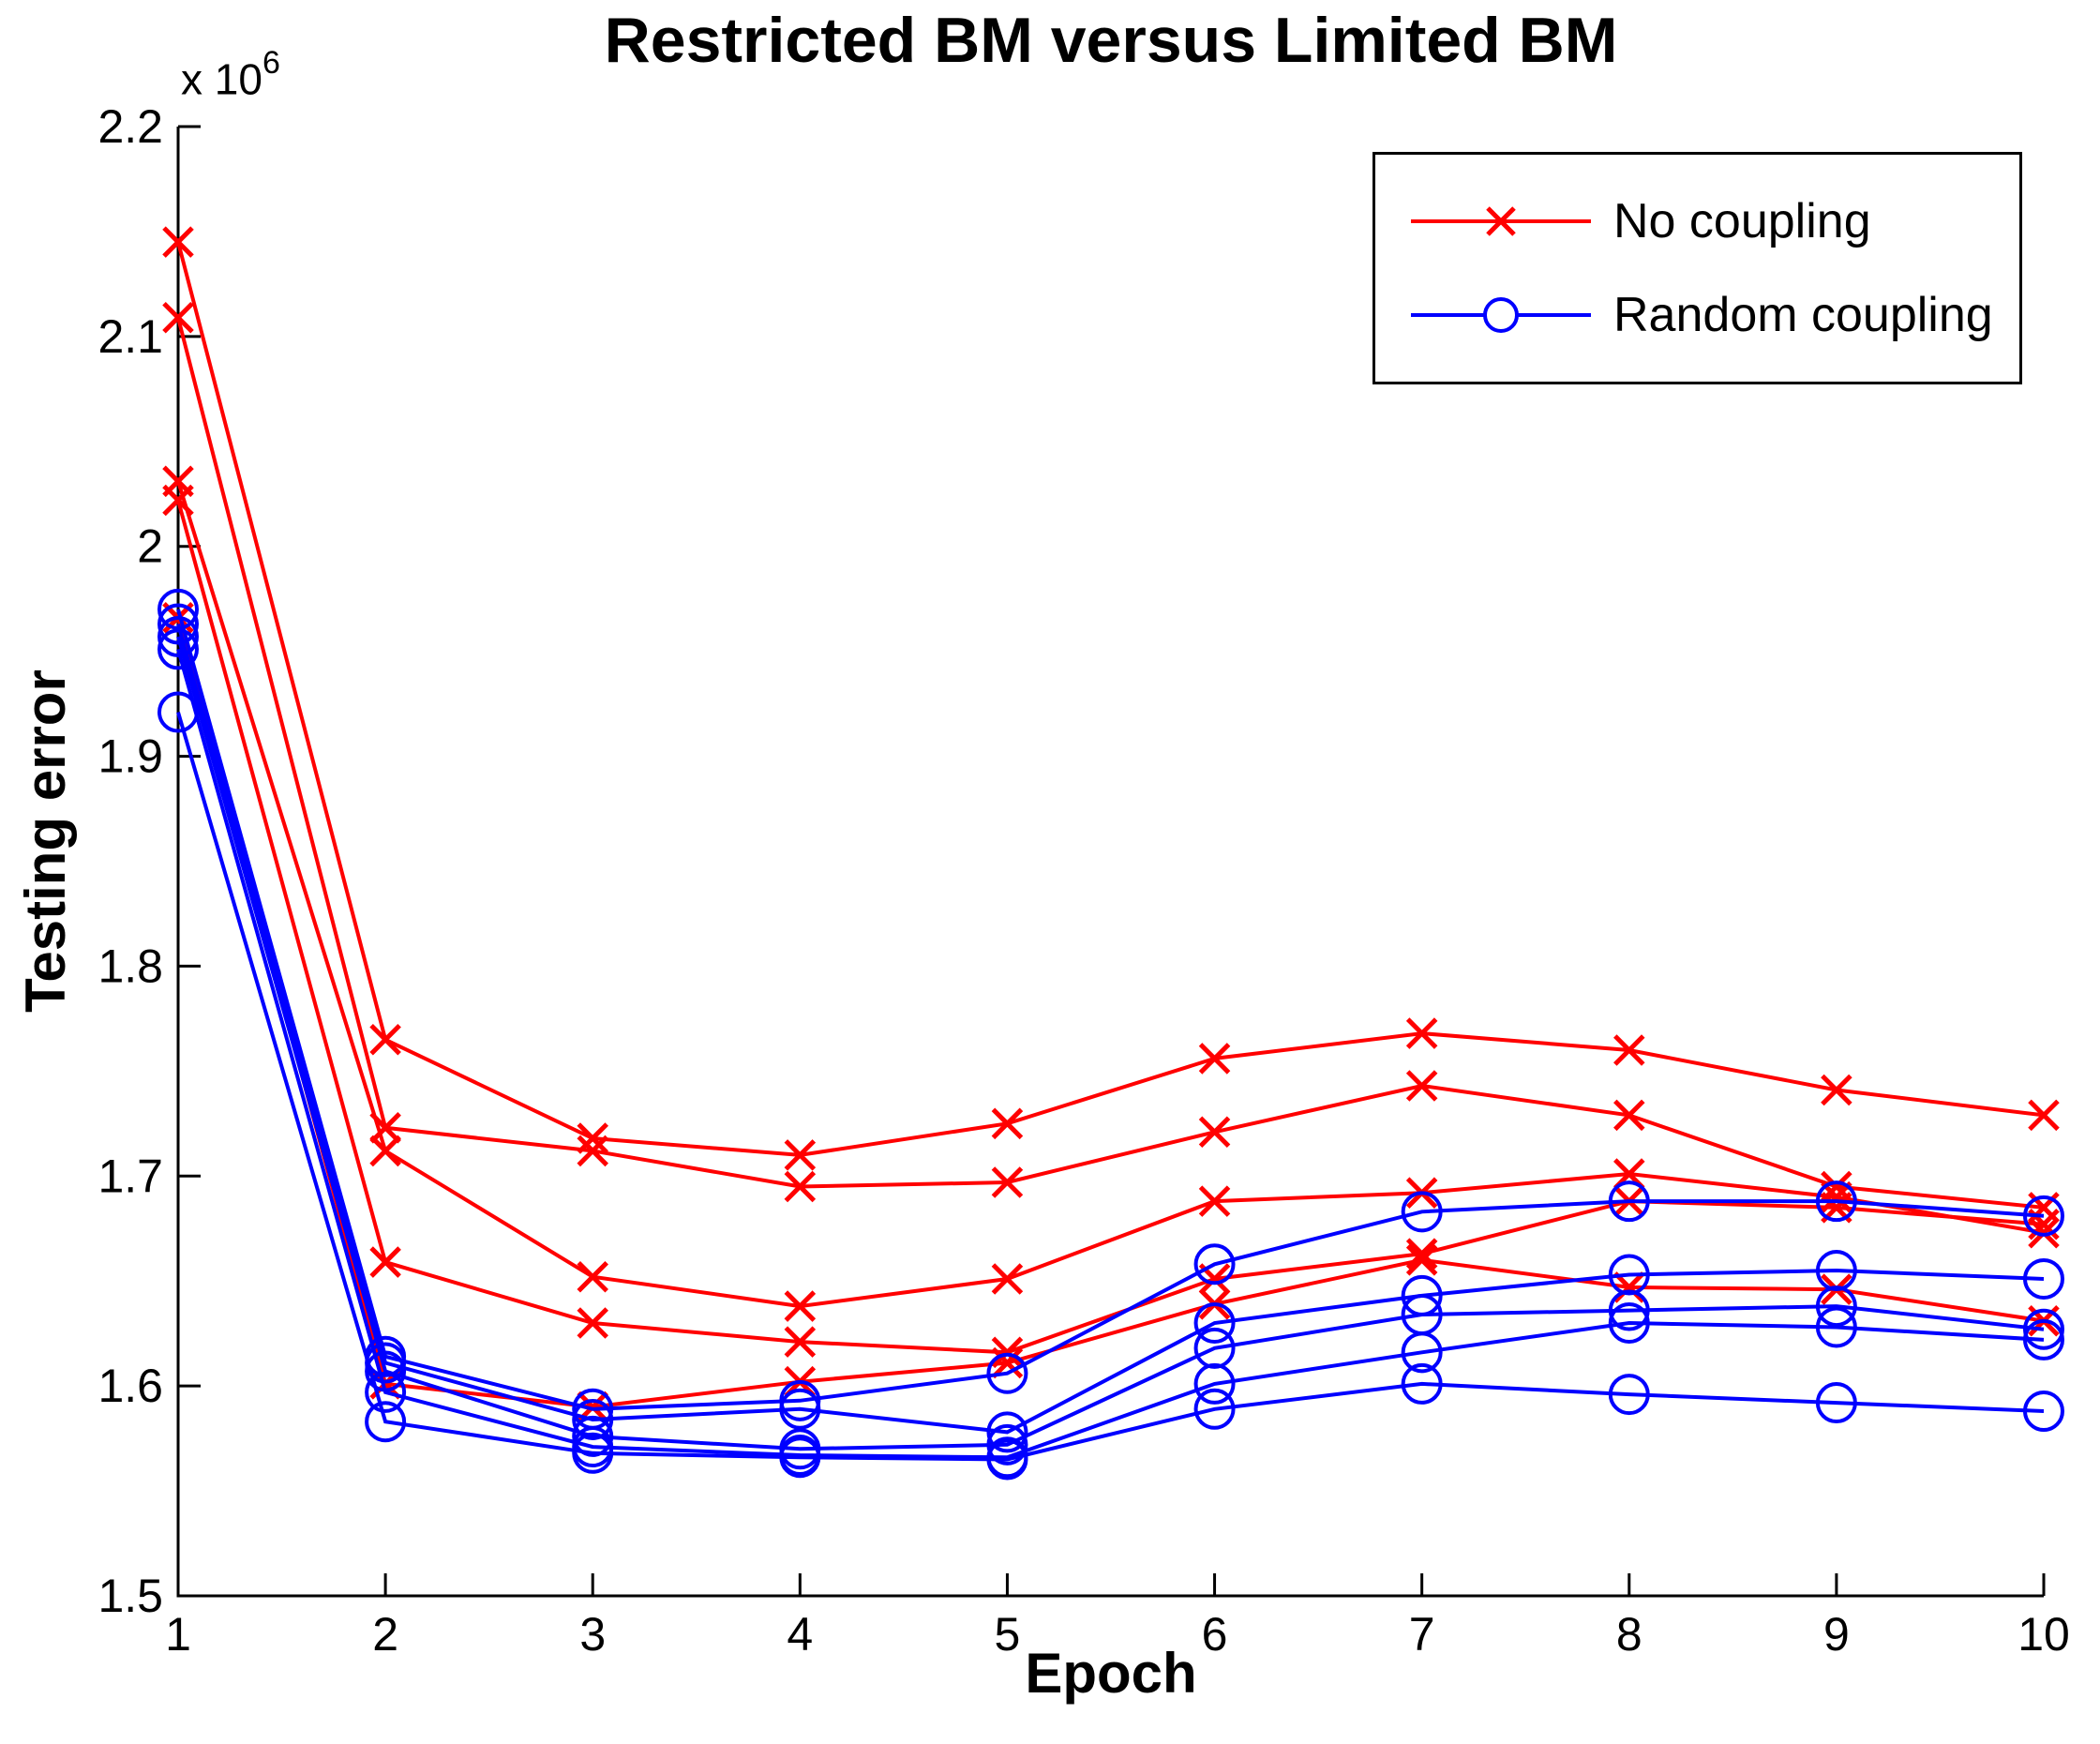 The image size is (2100, 1744). What do you see at coordinates (178, 1634) in the screenshot?
I see `x-tick-label: 1` at bounding box center [178, 1634].